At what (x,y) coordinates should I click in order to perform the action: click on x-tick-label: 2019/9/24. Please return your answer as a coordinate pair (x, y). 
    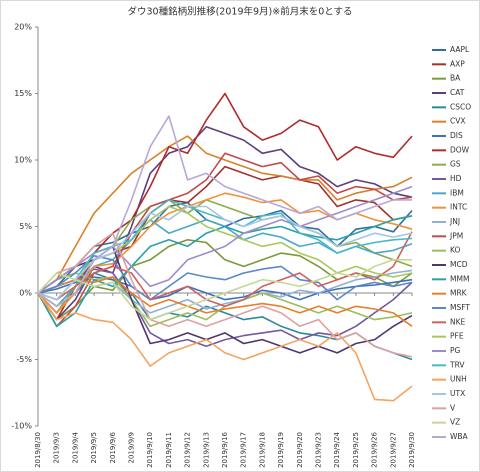
    Looking at the image, I should click on (337, 449).